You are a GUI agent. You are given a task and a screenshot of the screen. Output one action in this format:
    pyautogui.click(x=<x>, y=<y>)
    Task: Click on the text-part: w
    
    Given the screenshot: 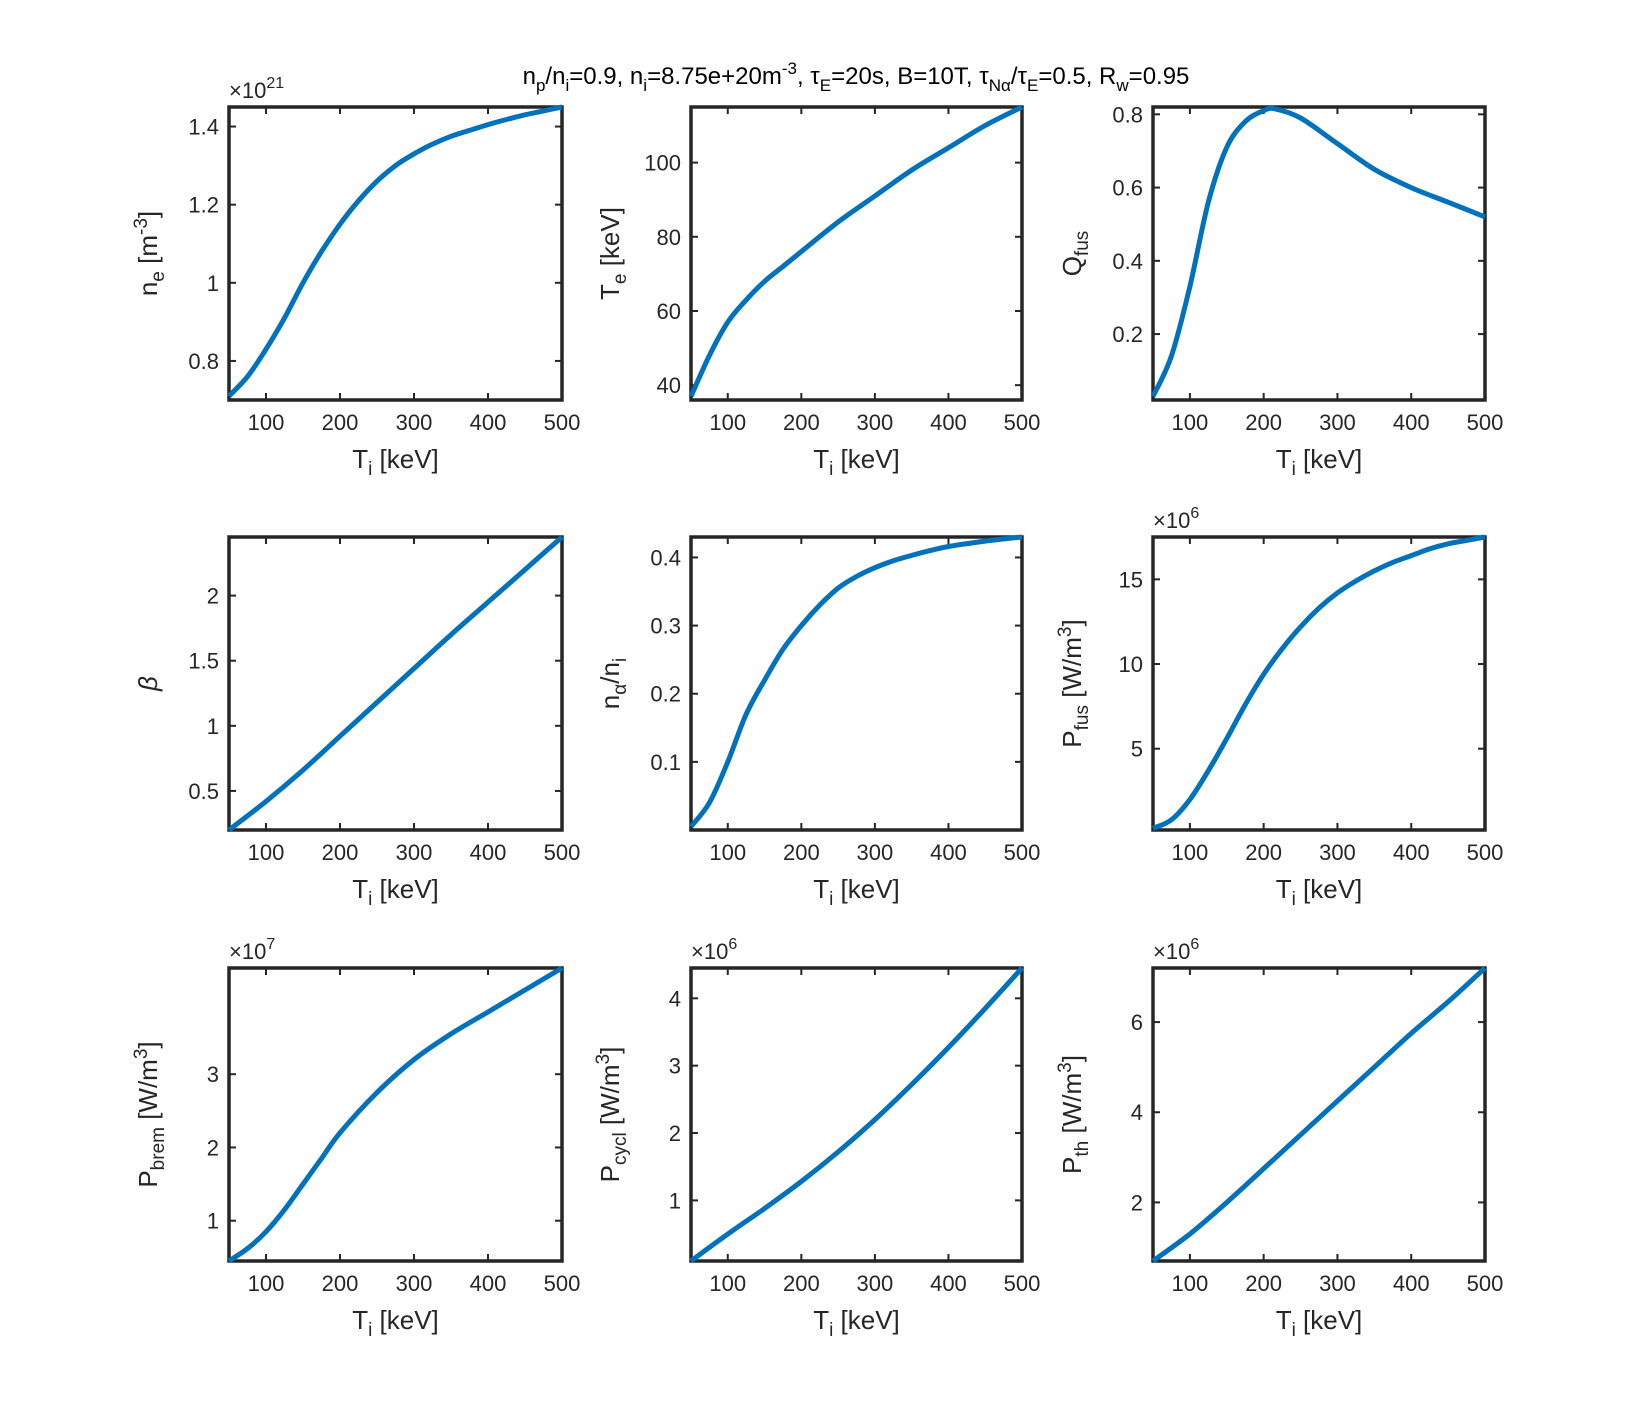 What is the action you would take?
    pyautogui.click(x=1122, y=85)
    